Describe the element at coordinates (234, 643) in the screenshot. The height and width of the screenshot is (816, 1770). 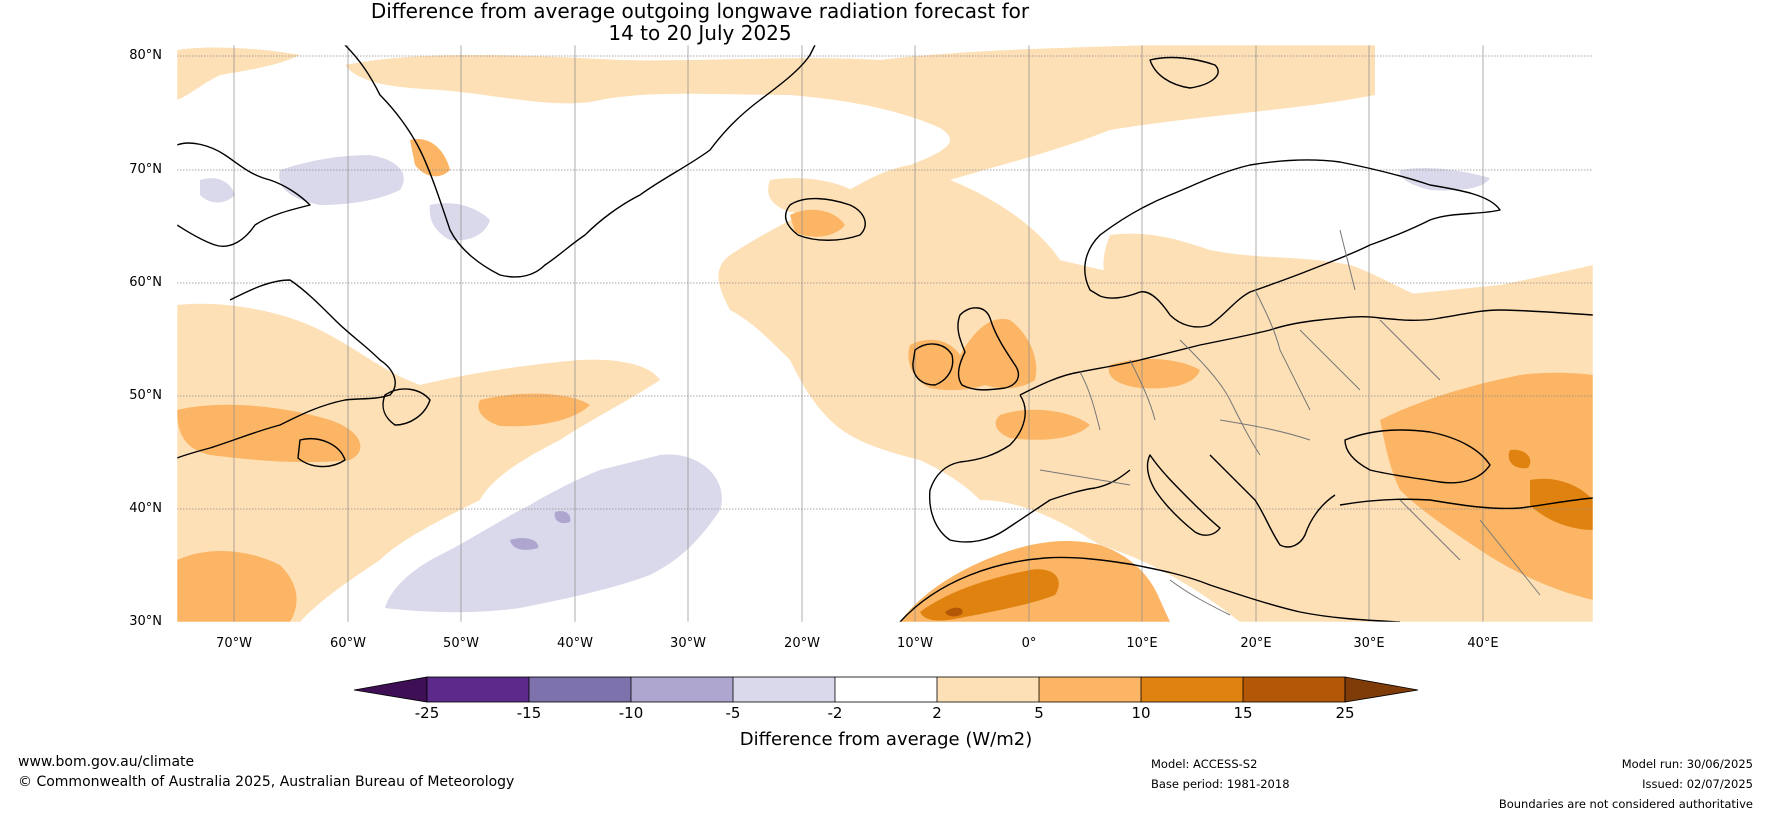
I see `lon-label: 70°W` at that location.